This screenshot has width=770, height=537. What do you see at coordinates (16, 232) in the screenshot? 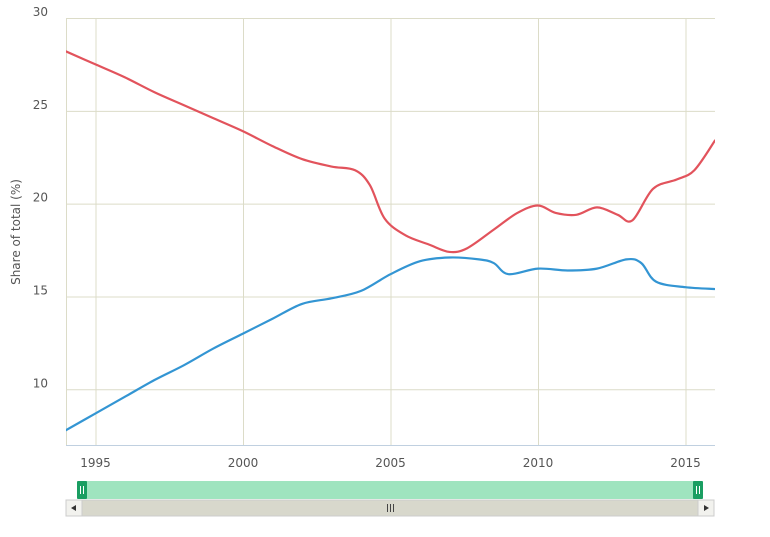
I see `y-axis-label: Share of total (%)` at bounding box center [16, 232].